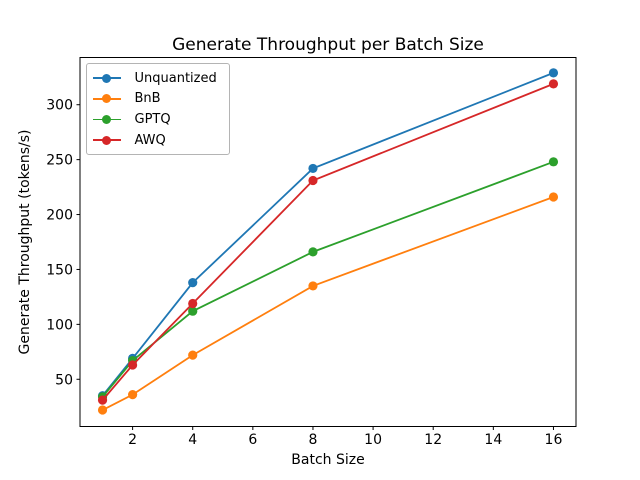 Image resolution: width=640 pixels, height=480 pixels. I want to click on y-axis-label: Generate Throughput (tokens/s), so click(25, 242).